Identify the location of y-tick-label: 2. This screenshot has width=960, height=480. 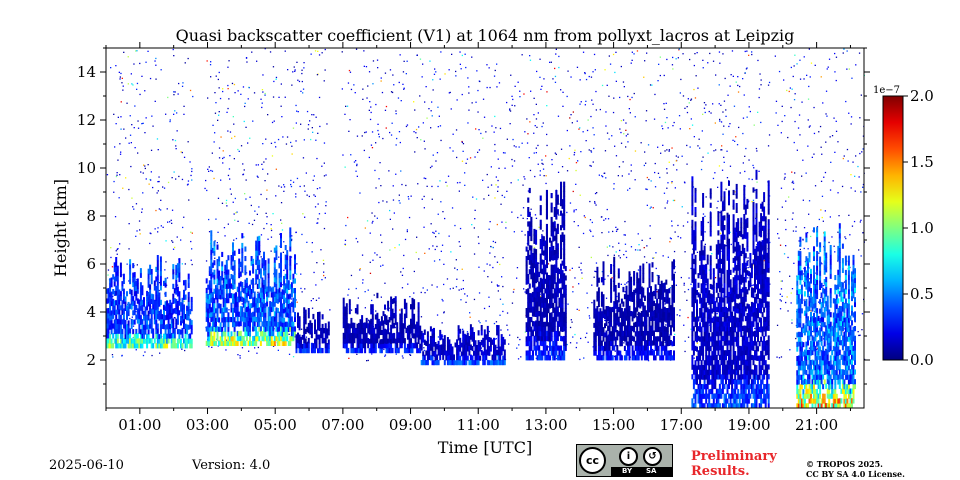
(91, 360).